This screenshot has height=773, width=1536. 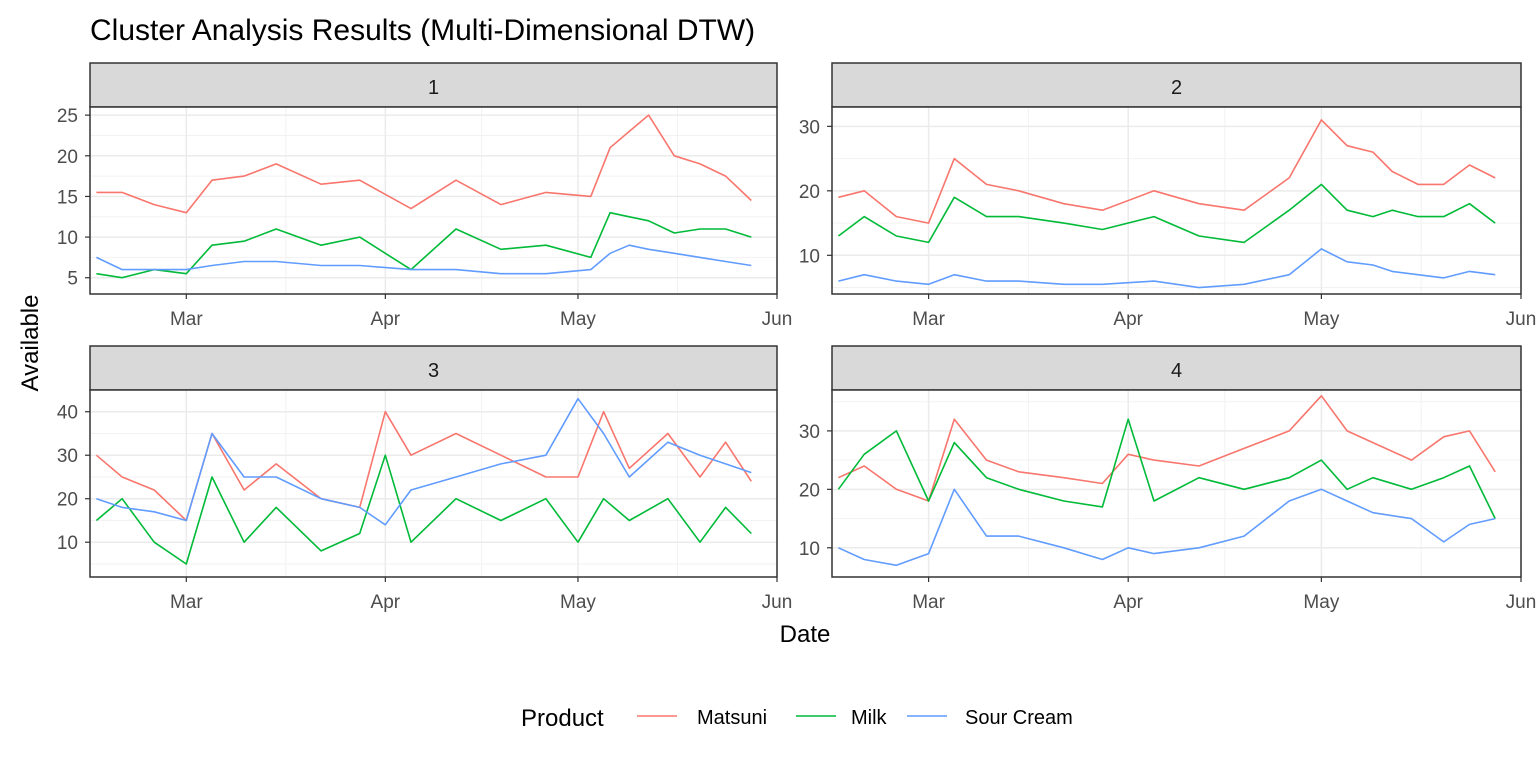 What do you see at coordinates (30, 343) in the screenshot?
I see `y-axis-title: Available` at bounding box center [30, 343].